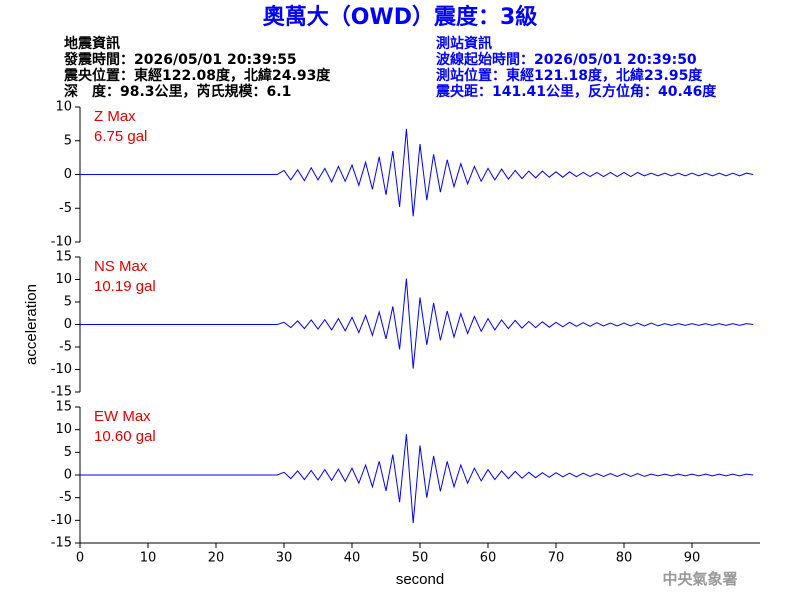  Describe the element at coordinates (699, 579) in the screenshot. I see `footer: 中央氣象署` at that location.